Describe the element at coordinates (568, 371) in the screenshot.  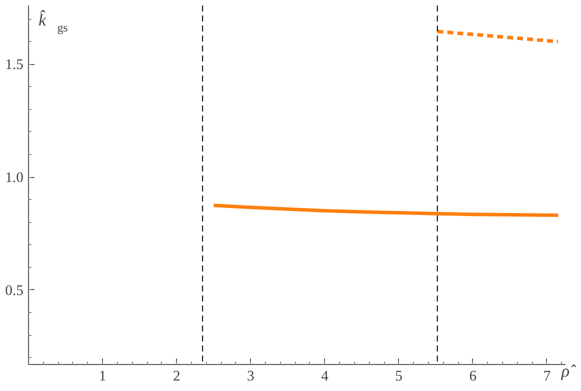
I see `x-axis-title: ρ̂` at that location.